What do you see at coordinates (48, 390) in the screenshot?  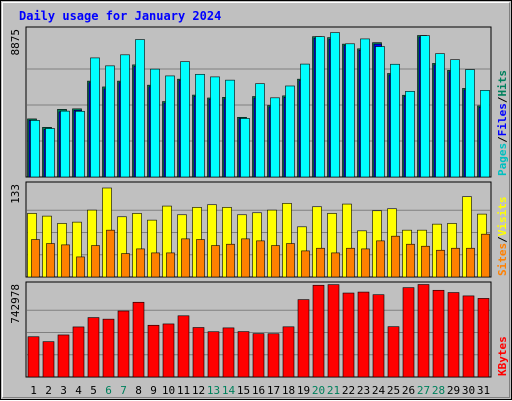 I see `day-label-2: 2` at bounding box center [48, 390].